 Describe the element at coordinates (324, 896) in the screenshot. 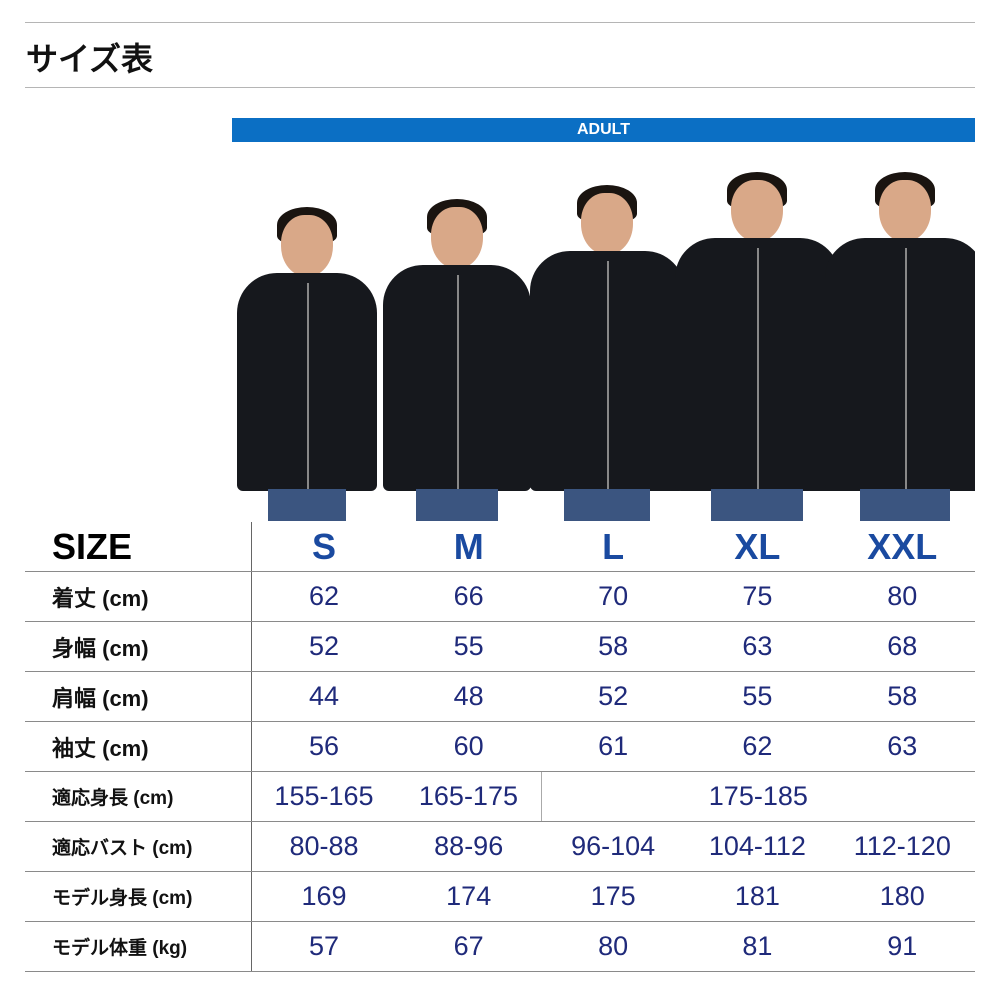

I see `cell-value: 169` at that location.